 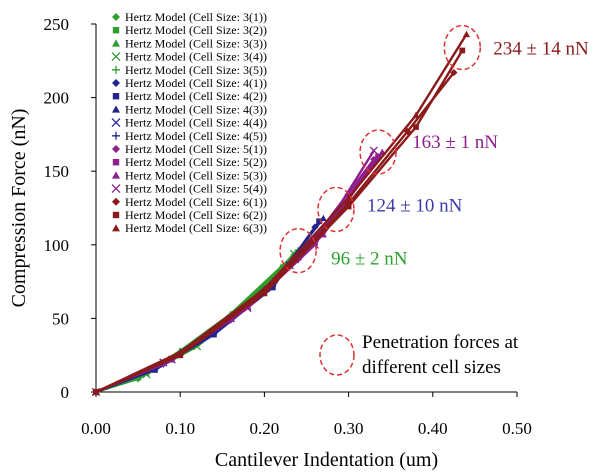 I want to click on legend-item: Hertz Model (Cell Size: 5(3)), so click(x=189, y=175).